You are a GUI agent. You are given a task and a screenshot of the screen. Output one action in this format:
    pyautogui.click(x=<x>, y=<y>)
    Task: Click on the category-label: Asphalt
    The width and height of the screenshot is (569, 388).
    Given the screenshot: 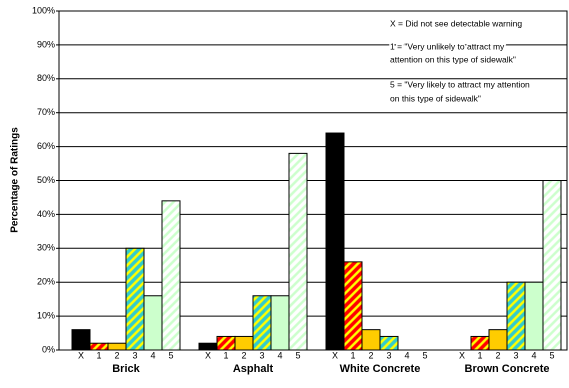 What is the action you would take?
    pyautogui.click(x=253, y=369)
    